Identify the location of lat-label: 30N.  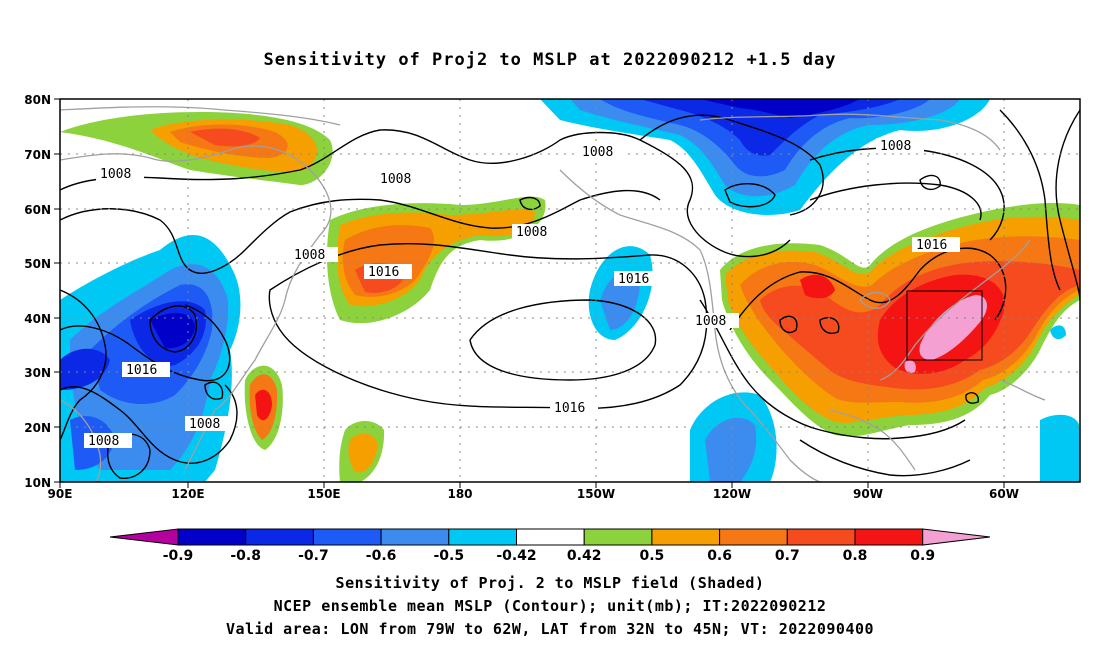
(37, 373).